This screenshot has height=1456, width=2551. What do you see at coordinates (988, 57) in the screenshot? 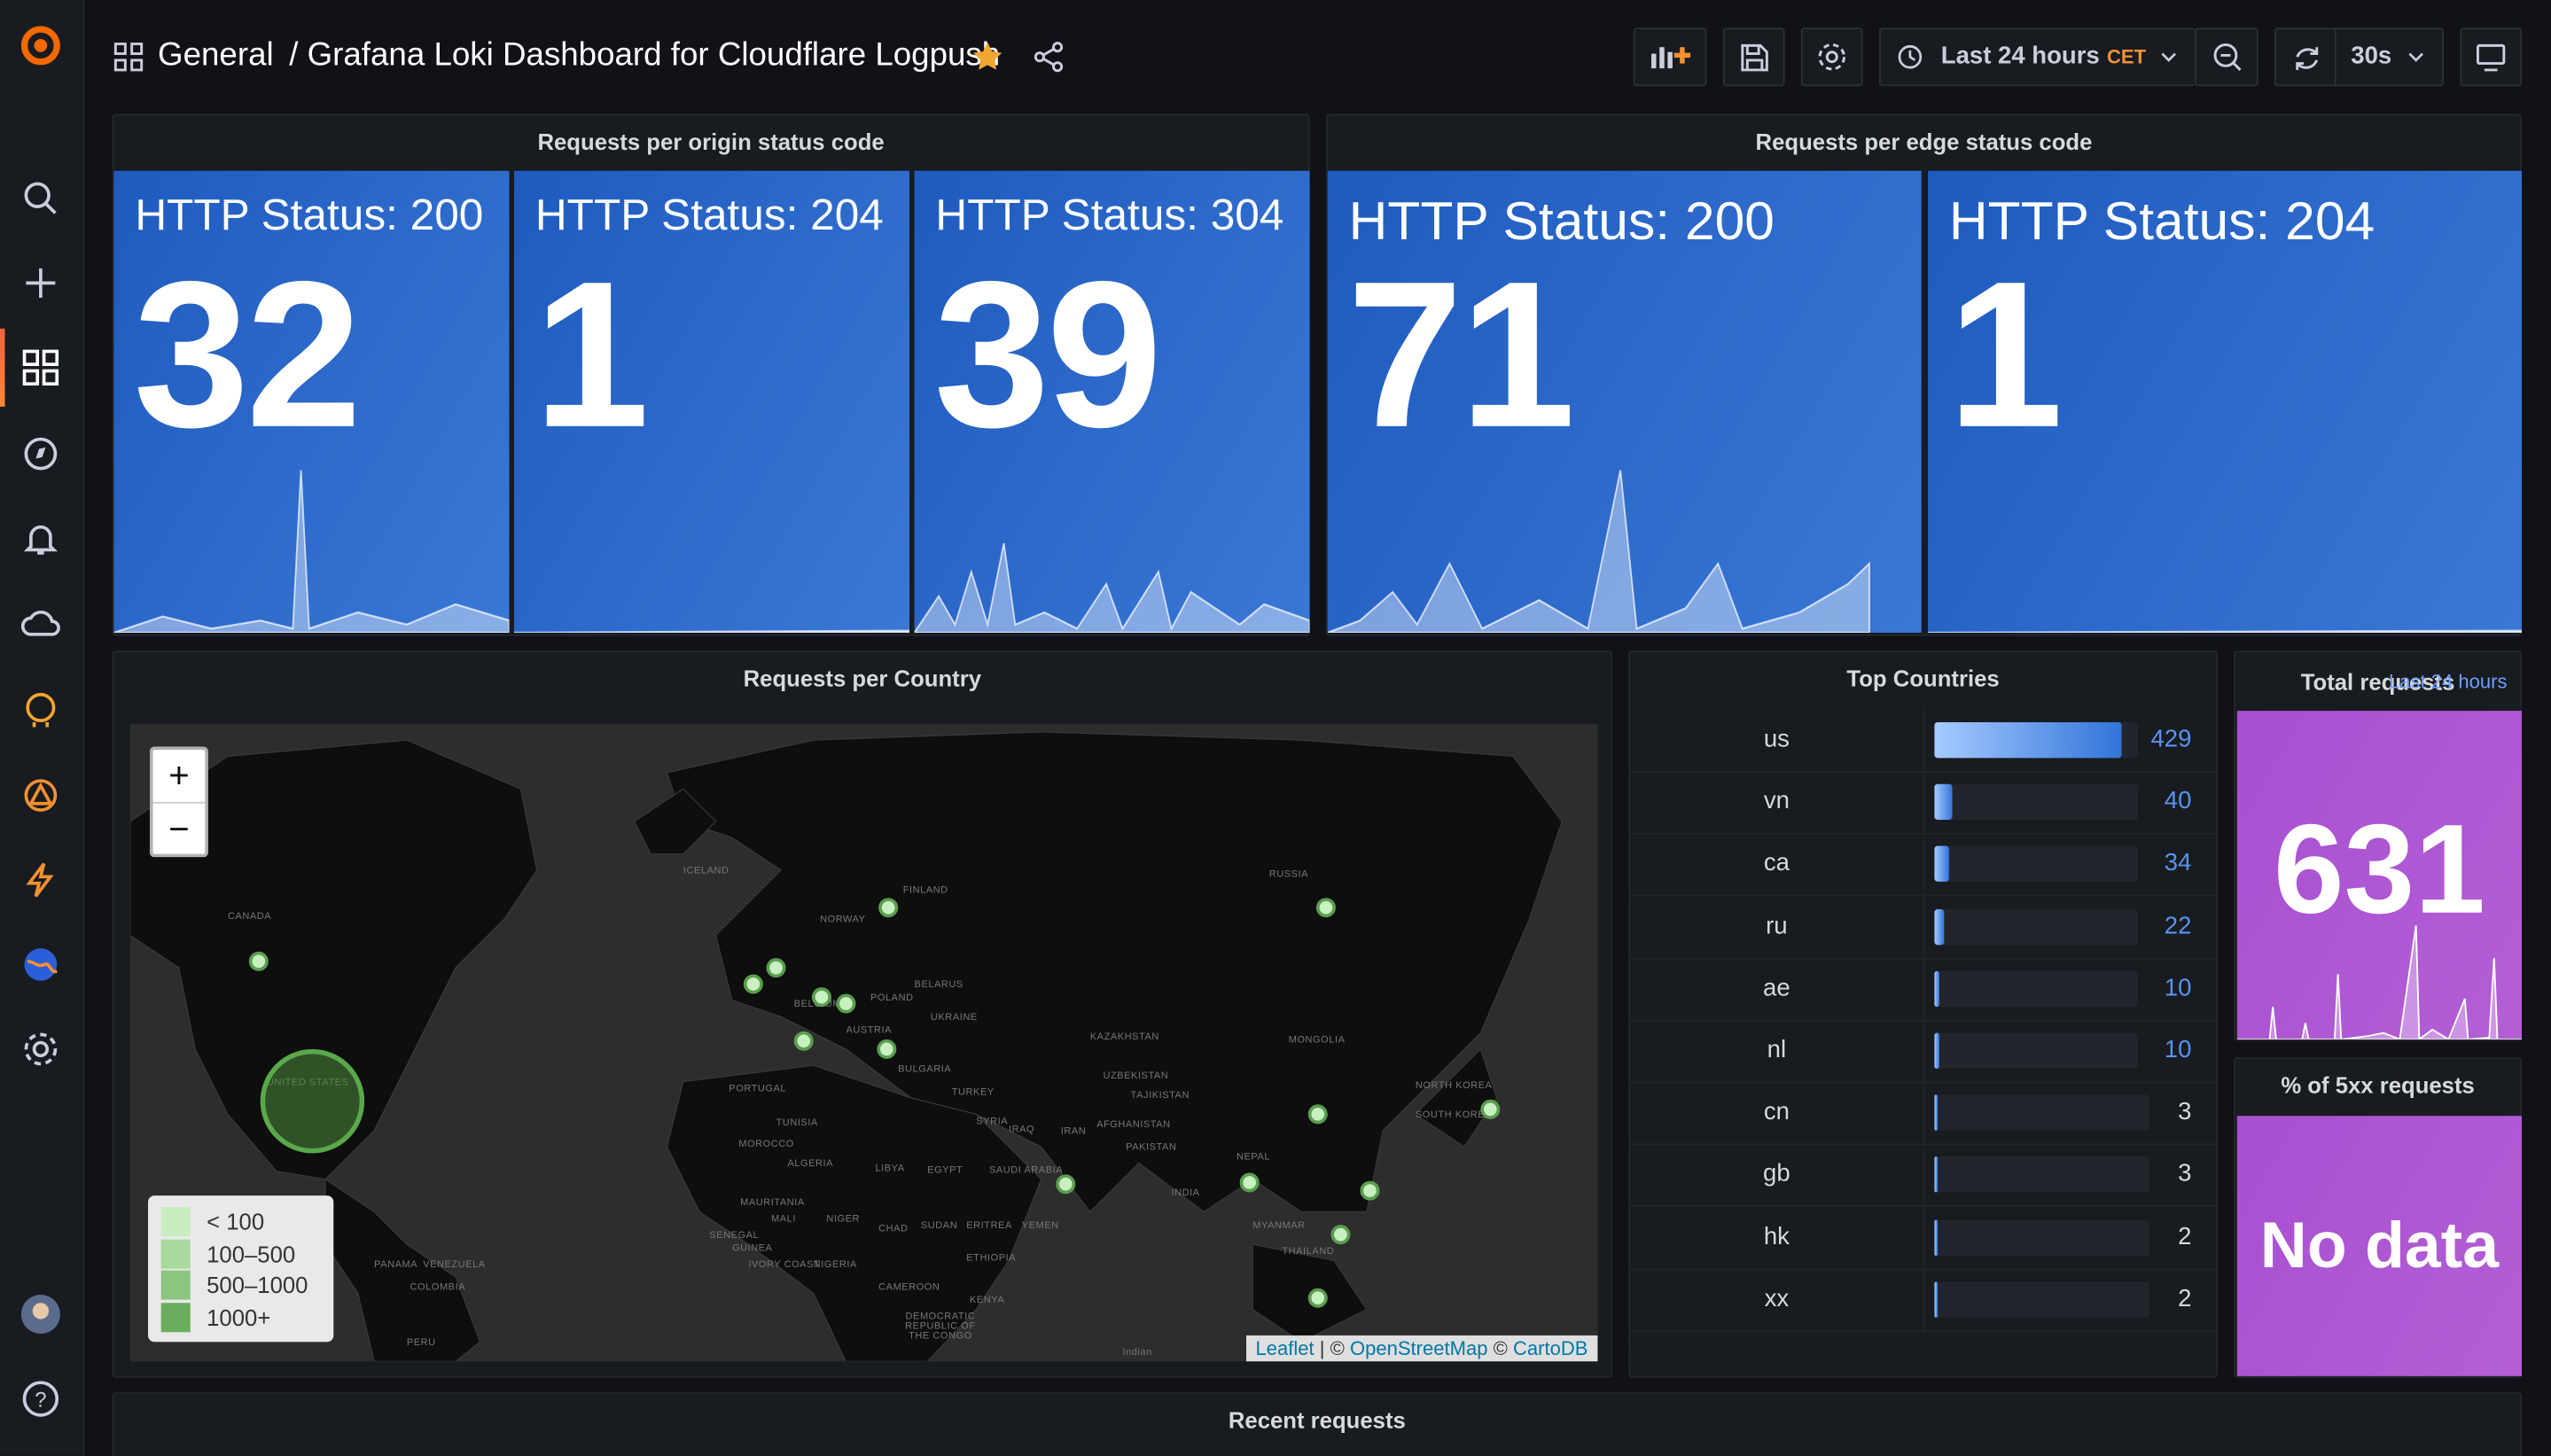
I see `star-icon` at bounding box center [988, 57].